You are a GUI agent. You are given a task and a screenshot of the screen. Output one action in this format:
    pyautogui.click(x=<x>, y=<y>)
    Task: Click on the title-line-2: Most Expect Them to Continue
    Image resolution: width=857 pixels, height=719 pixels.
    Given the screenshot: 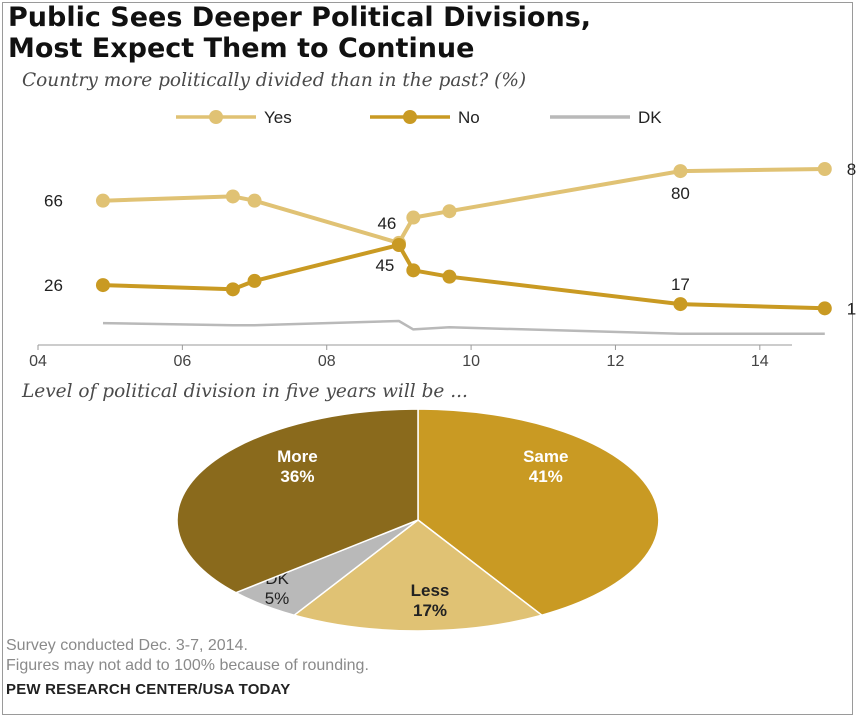 What is the action you would take?
    pyautogui.click(x=241, y=48)
    